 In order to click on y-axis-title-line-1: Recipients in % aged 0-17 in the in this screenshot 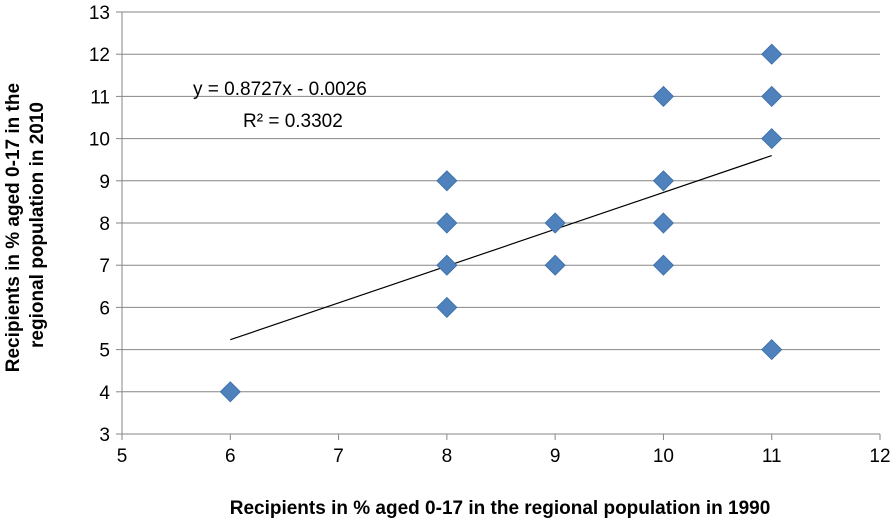, I will do `click(13, 227)`.